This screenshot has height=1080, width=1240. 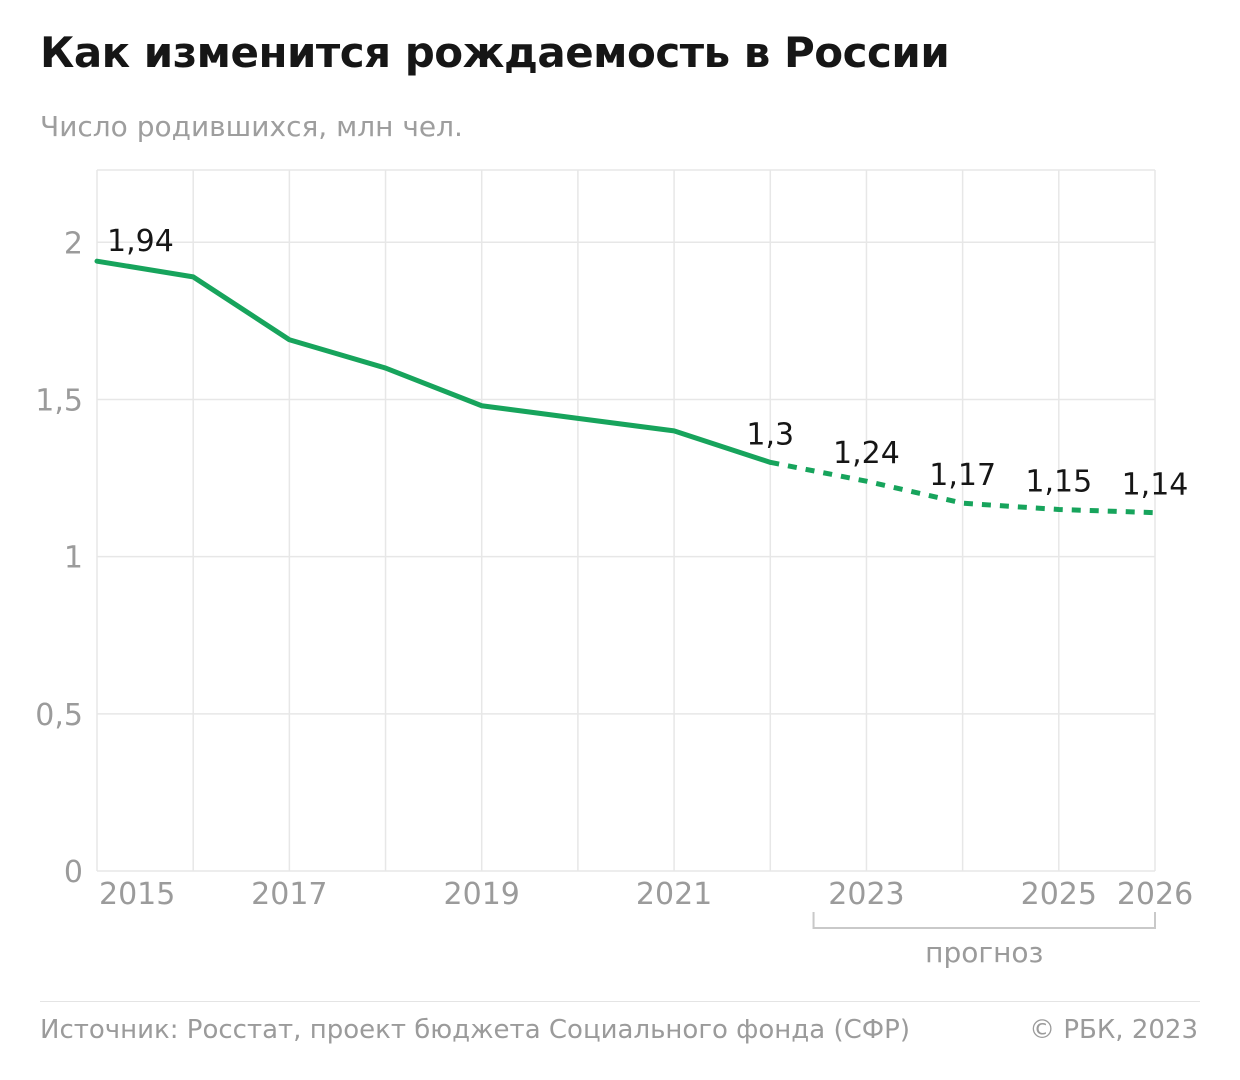 What do you see at coordinates (962, 475) in the screenshot?
I see `point-value-label: 1,17` at bounding box center [962, 475].